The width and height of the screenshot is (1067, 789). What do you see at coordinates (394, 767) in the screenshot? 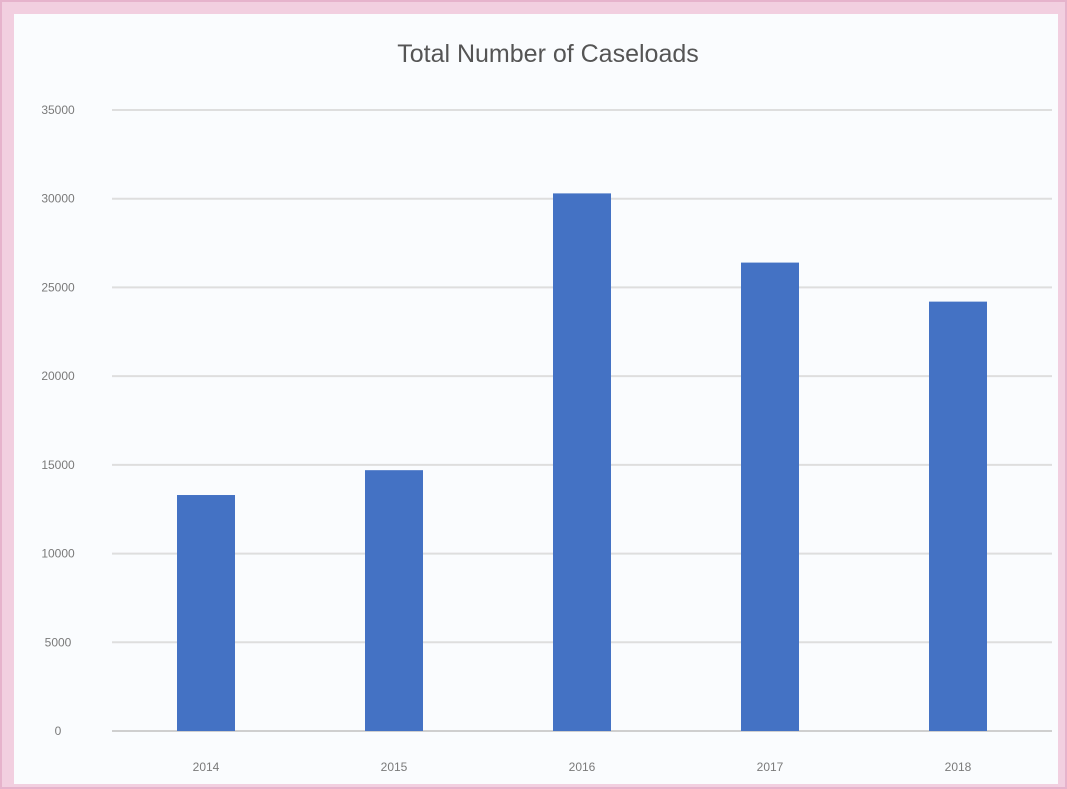
I see `x-tick-label: 2015` at bounding box center [394, 767].